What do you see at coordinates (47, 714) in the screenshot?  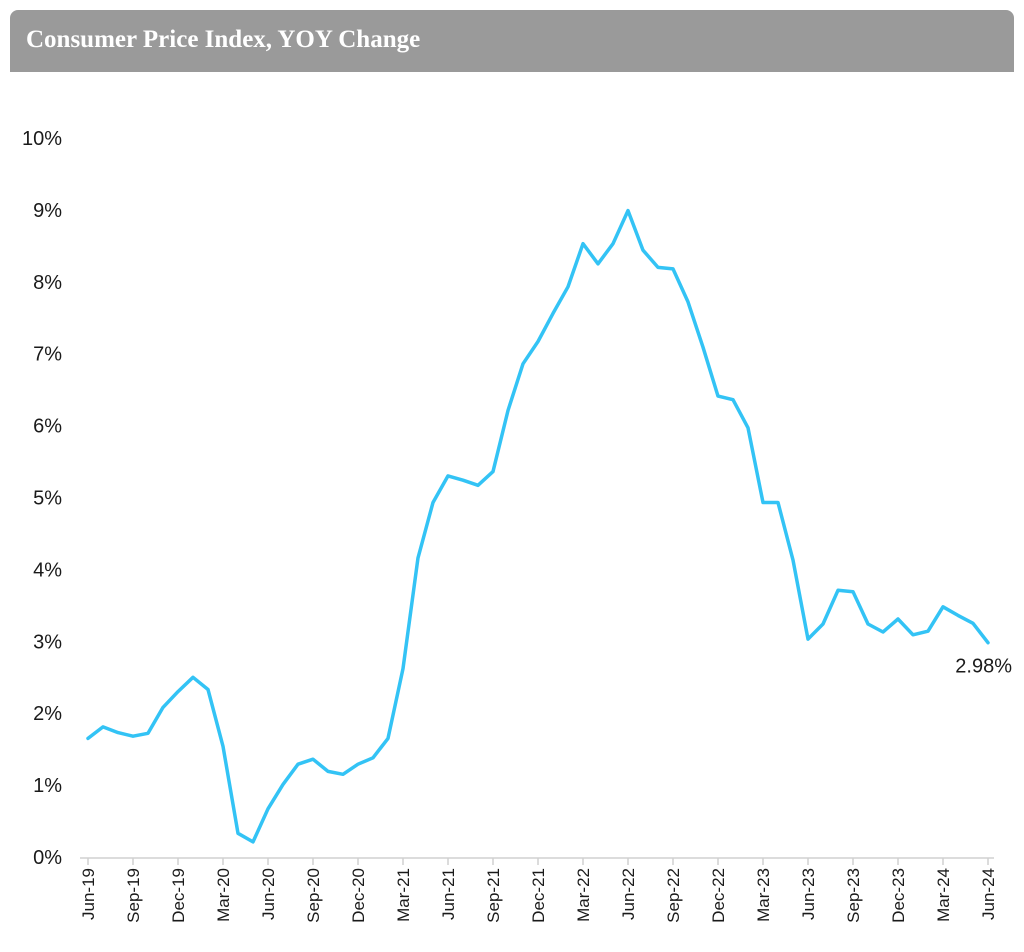 I see `y-tick-label: 2%` at bounding box center [47, 714].